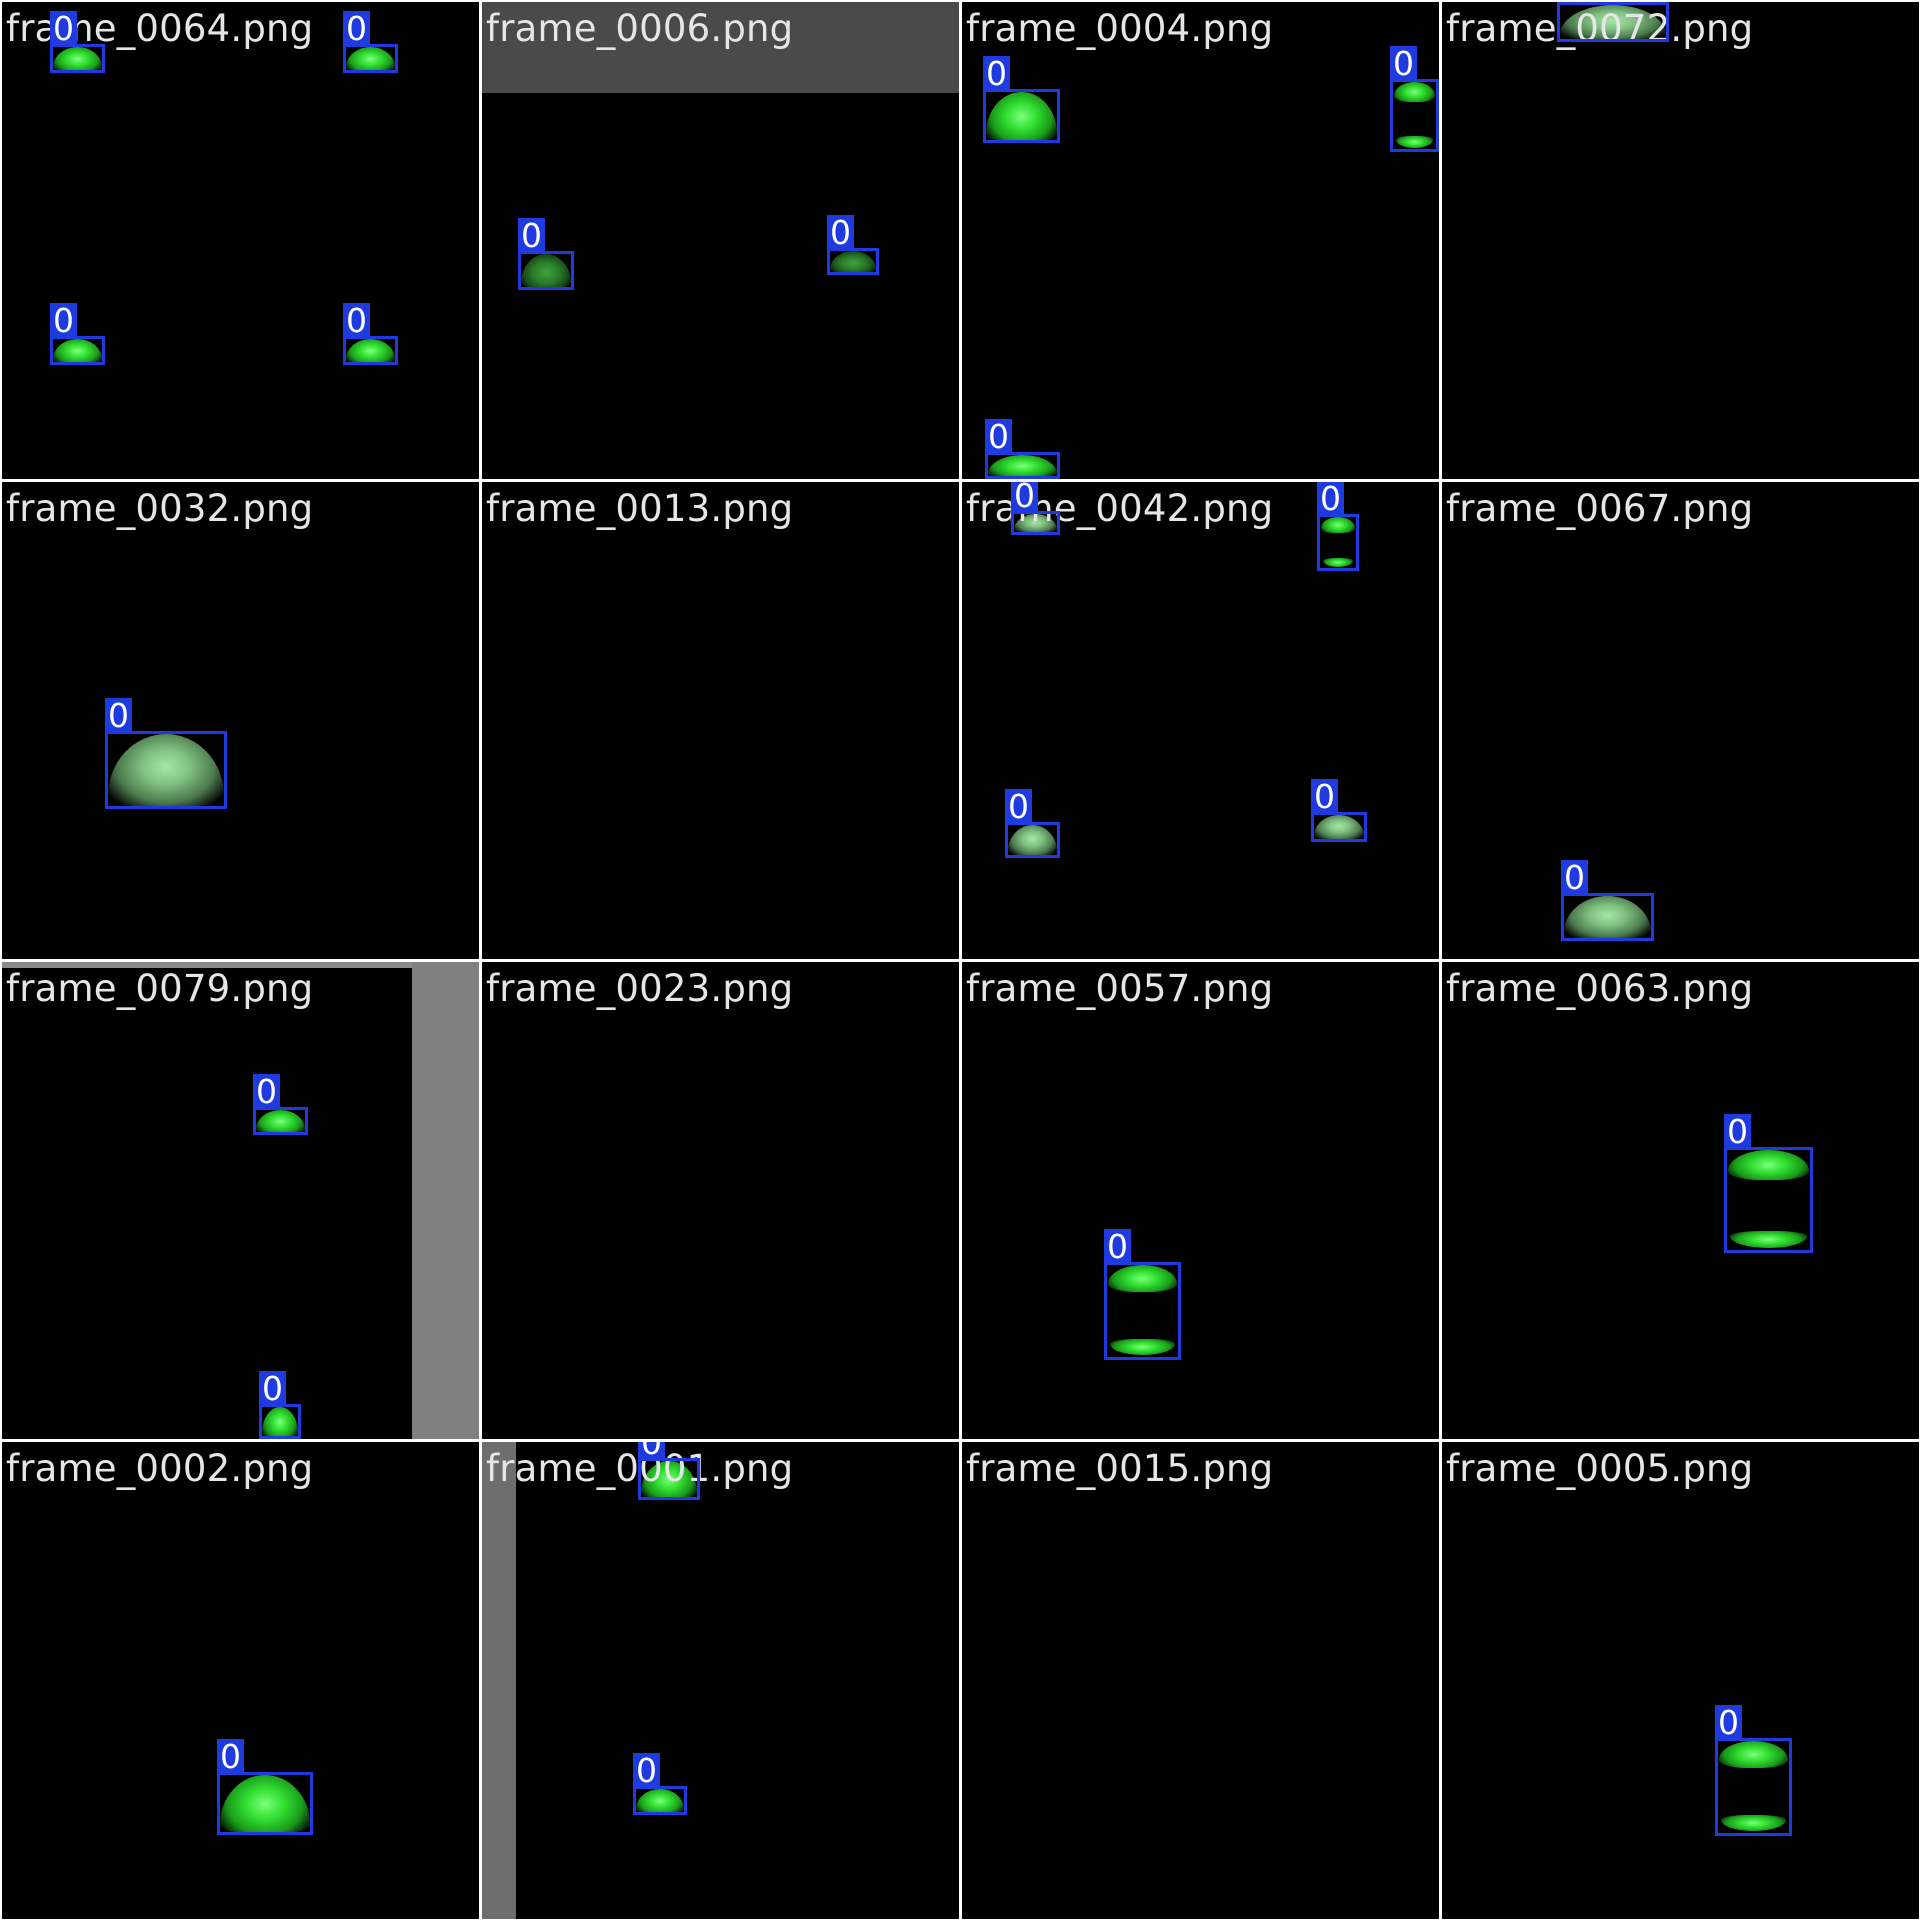 The image size is (1920, 1920). Describe the element at coordinates (1600, 508) in the screenshot. I see `tile-title: frame_0067.png` at that location.